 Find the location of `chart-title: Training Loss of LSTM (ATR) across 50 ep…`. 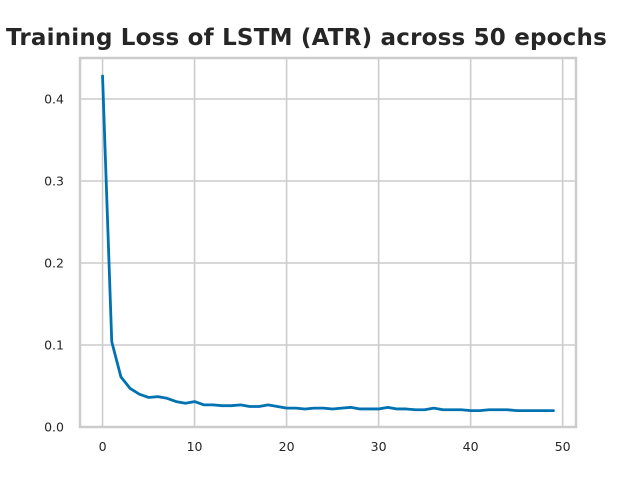

chart-title: Training Loss of LSTM (ATR) across 50 ep… is located at coordinates (306, 38).